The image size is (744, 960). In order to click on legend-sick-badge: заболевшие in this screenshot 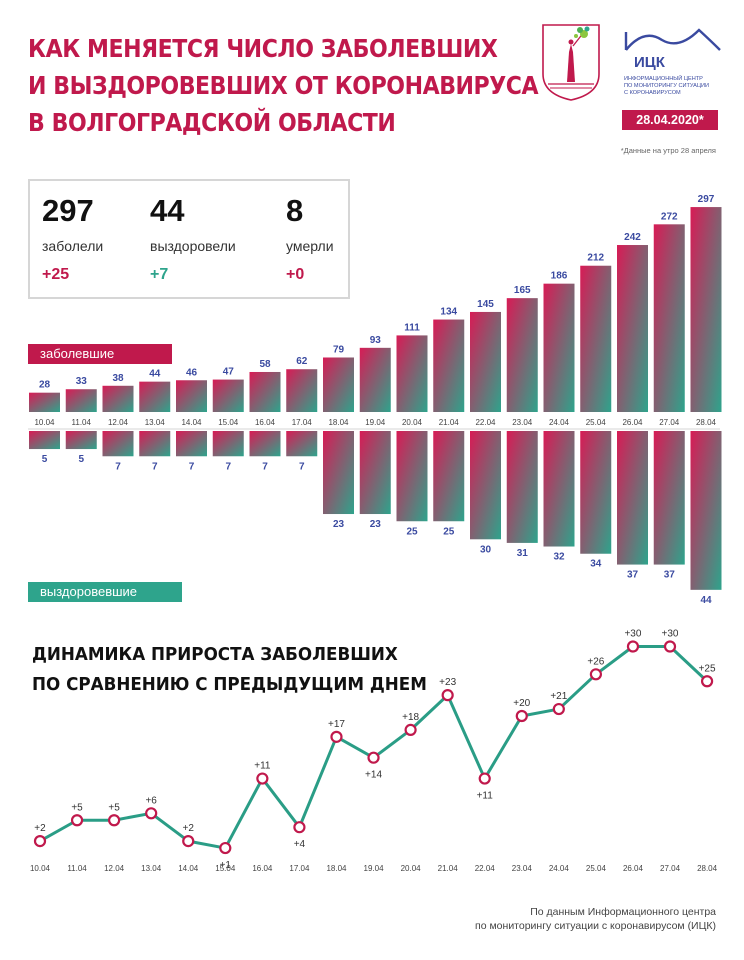, I will do `click(100, 354)`.